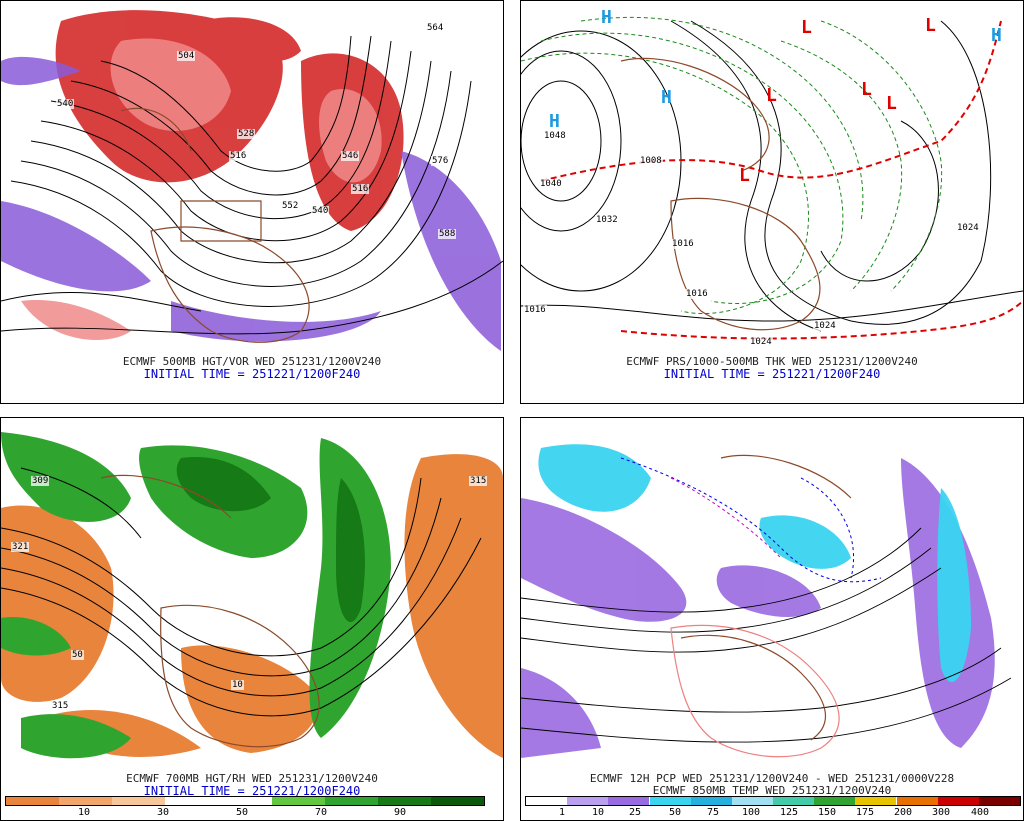 This screenshot has height=821, width=1024. What do you see at coordinates (447, 234) in the screenshot?
I see `contour-label: 588` at bounding box center [447, 234].